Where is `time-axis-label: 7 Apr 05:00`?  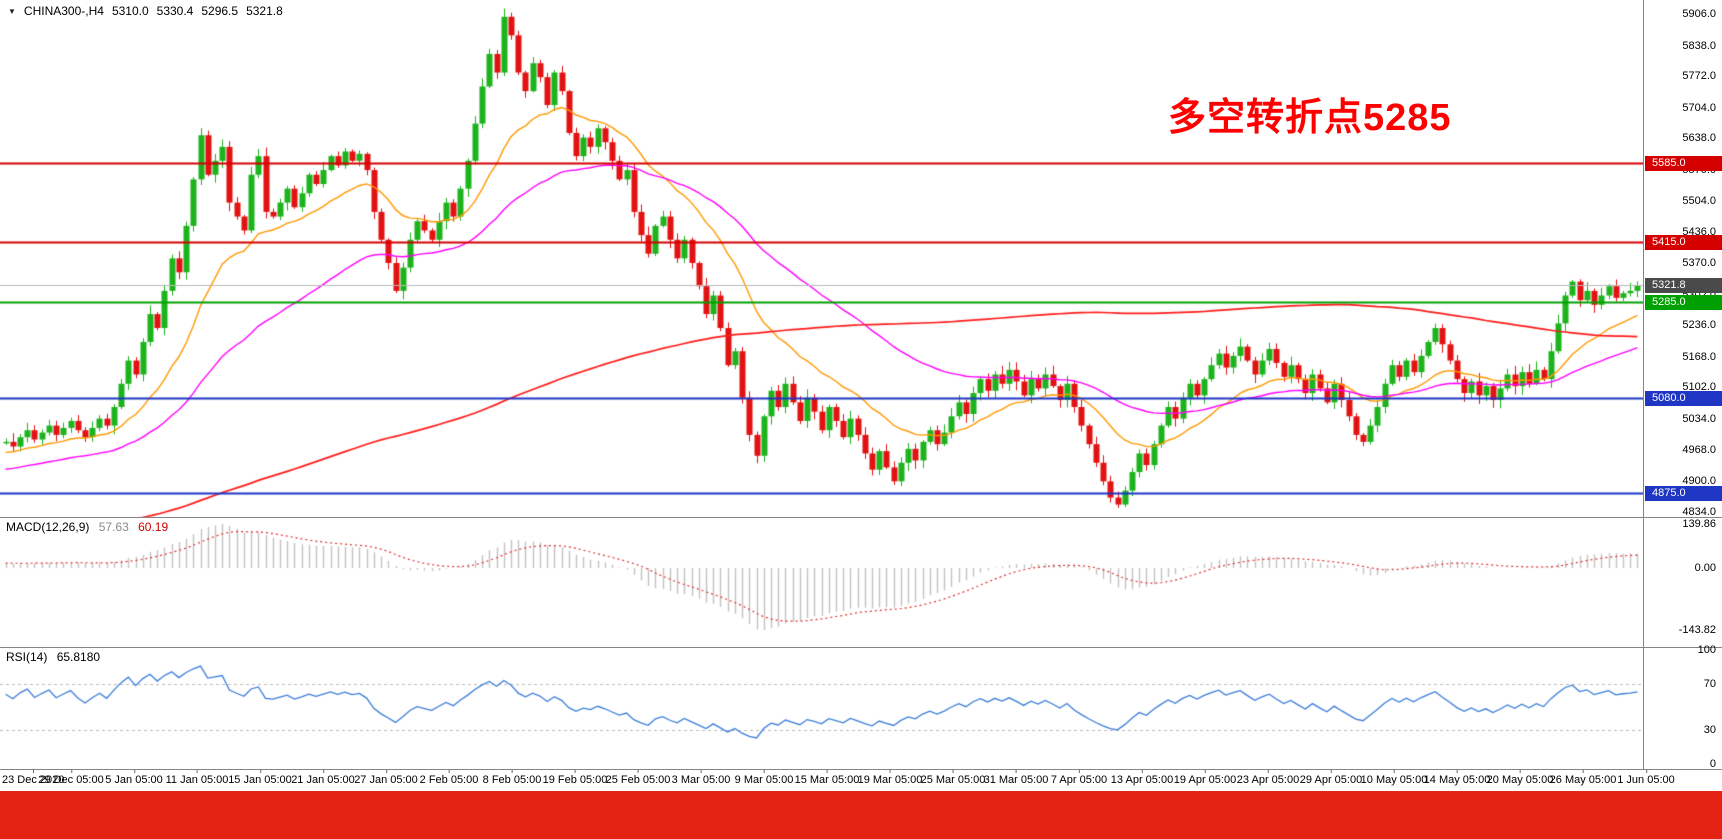 time-axis-label: 7 Apr 05:00 is located at coordinates (1079, 778).